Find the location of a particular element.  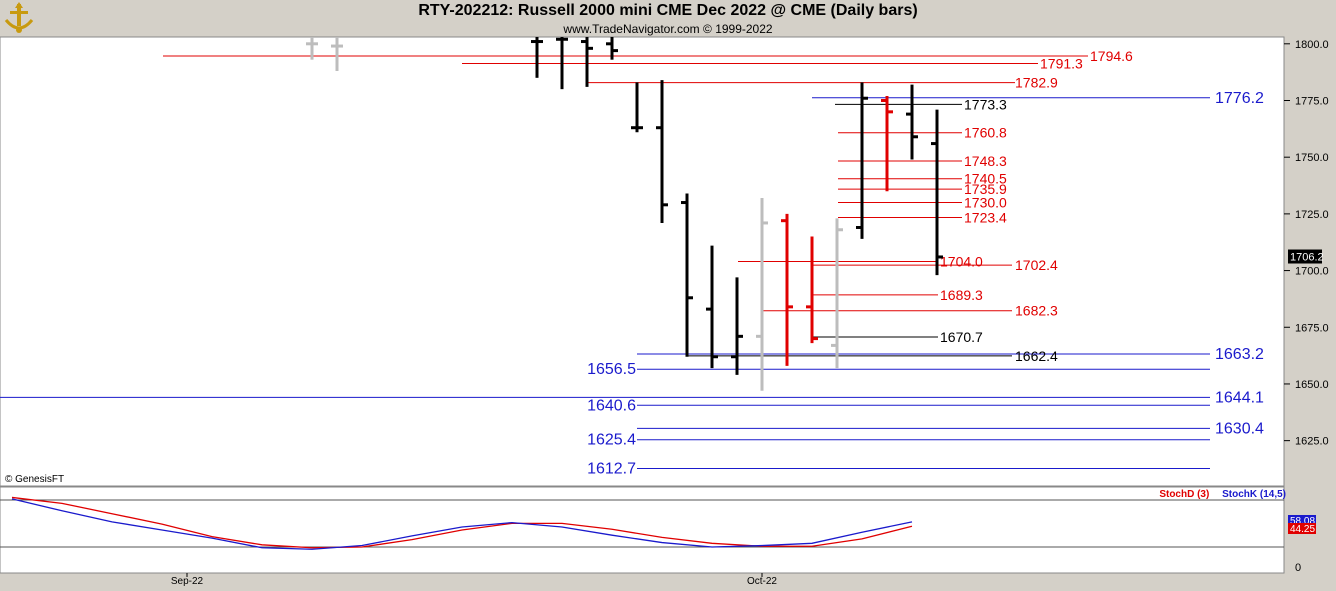

stochastic-panel is located at coordinates (642, 530).